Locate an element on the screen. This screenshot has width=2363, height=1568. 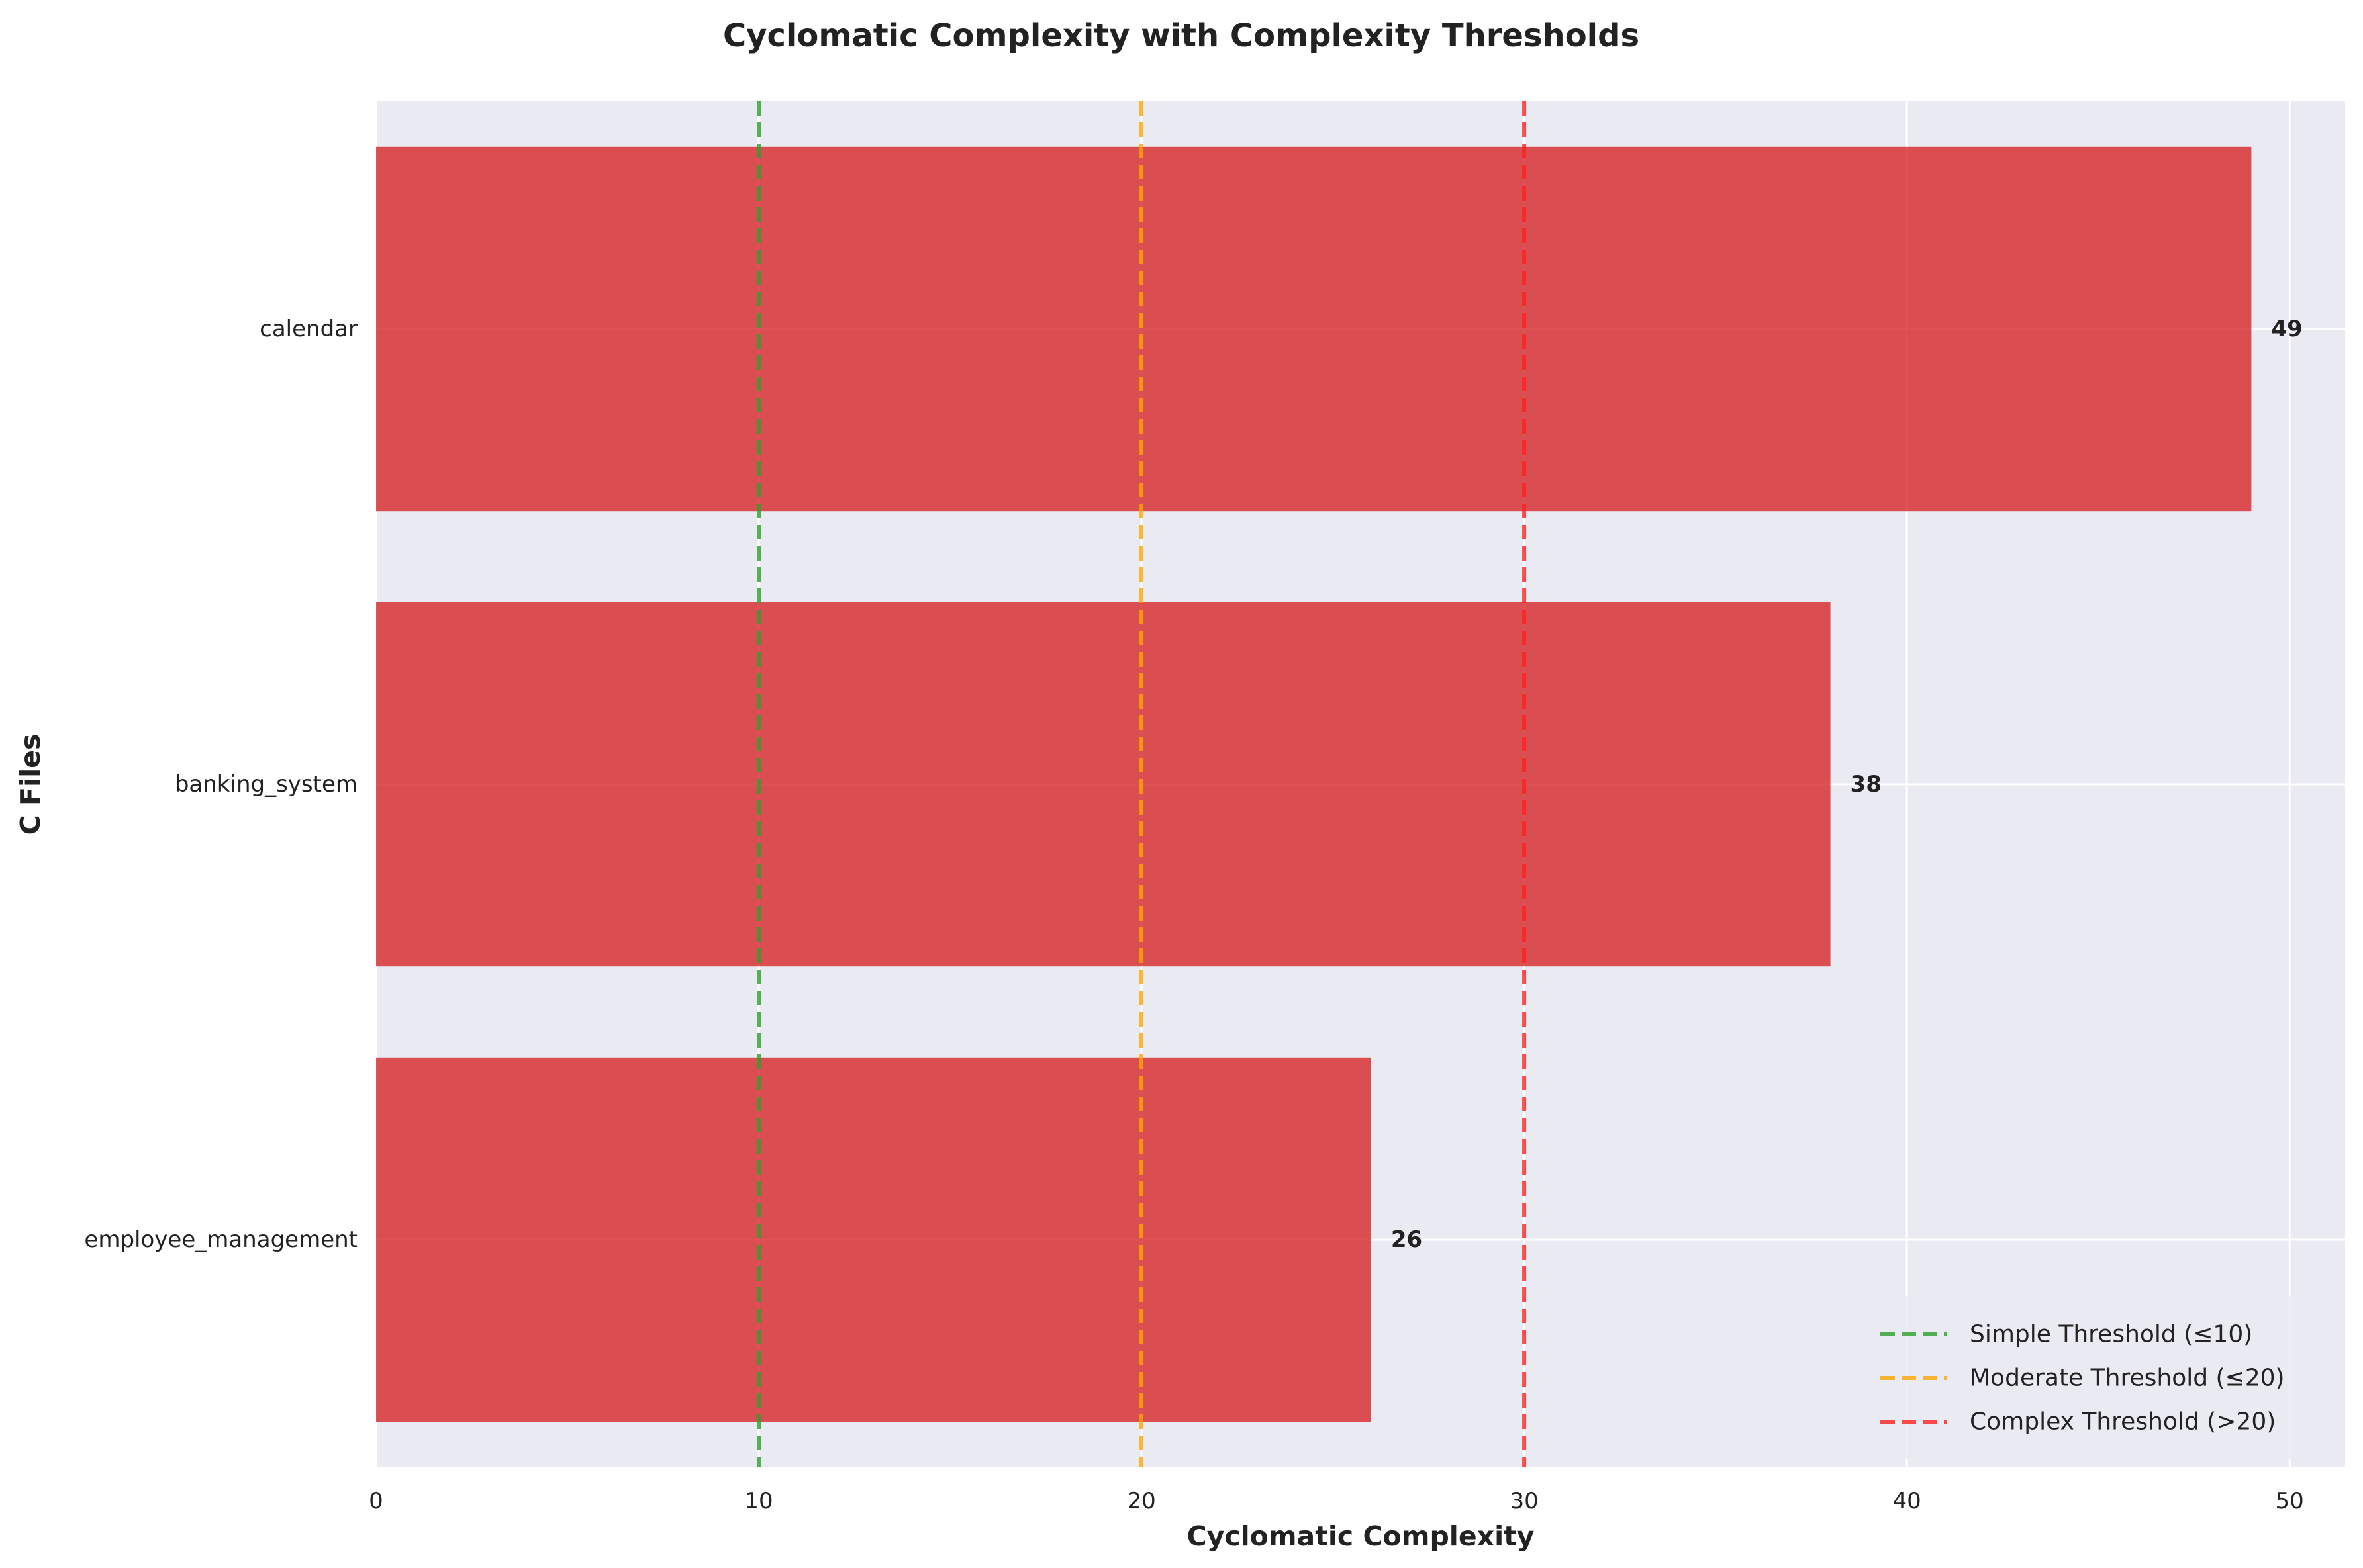
x-tick-labels: 0 10 20 30 40 50 is located at coordinates (1336, 1501).